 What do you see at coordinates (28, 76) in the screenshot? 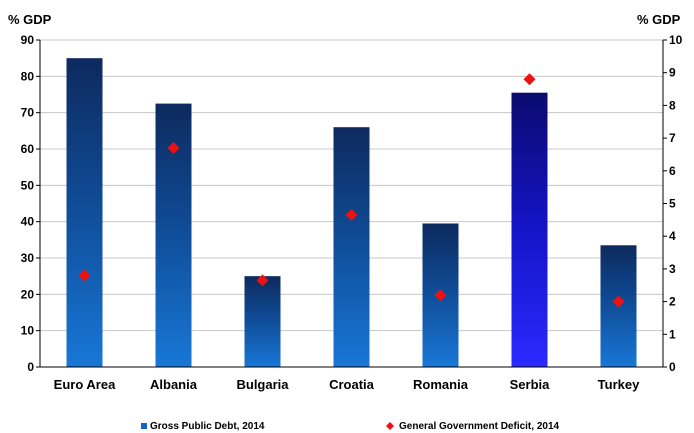
I see `left-tick-label: 80` at bounding box center [28, 76].